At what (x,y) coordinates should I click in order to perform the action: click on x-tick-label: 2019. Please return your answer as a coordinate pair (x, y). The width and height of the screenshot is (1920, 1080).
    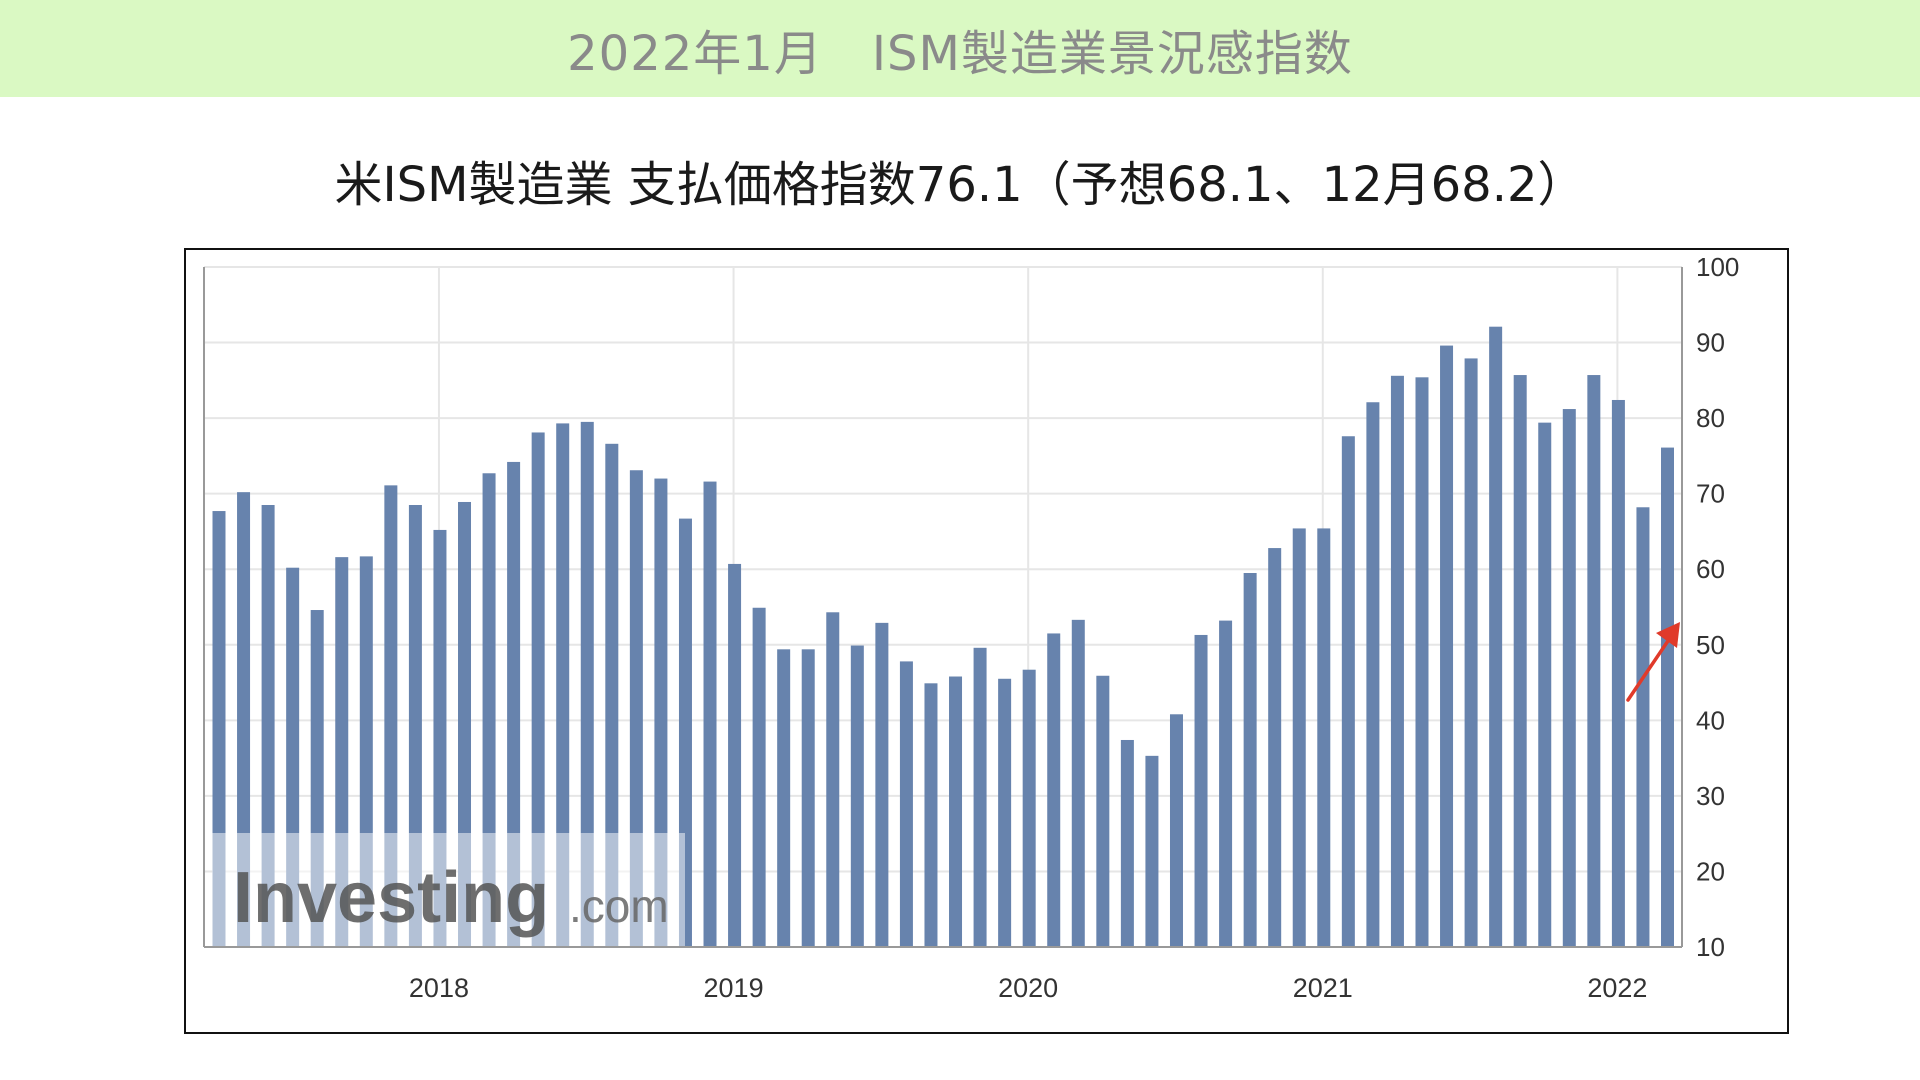
    Looking at the image, I should click on (734, 988).